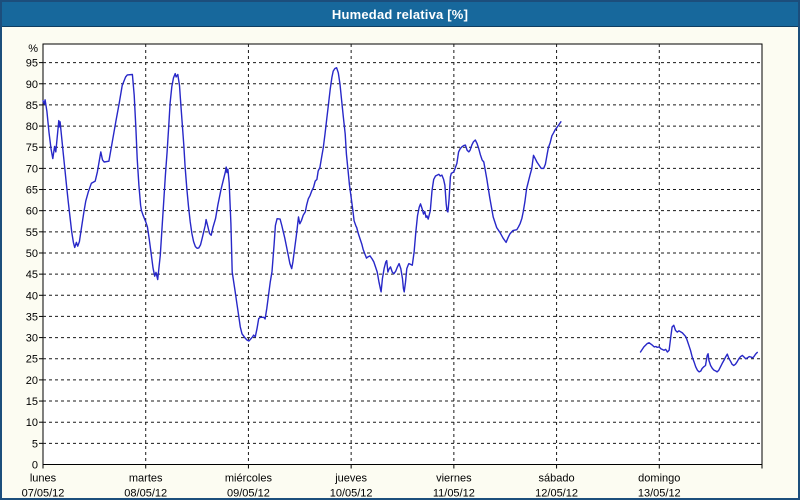 This screenshot has height=500, width=800. What do you see at coordinates (249, 479) in the screenshot?
I see `day-label: miércoles` at bounding box center [249, 479].